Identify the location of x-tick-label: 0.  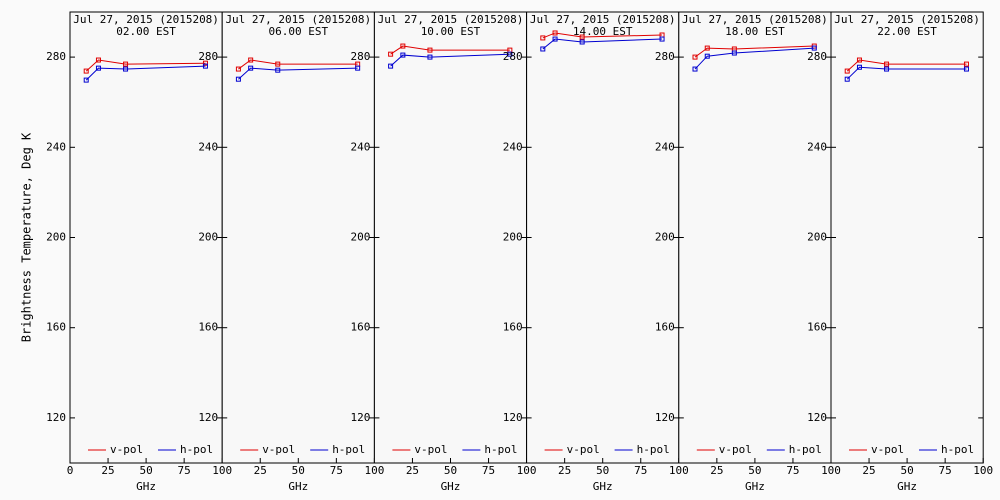
(70, 470).